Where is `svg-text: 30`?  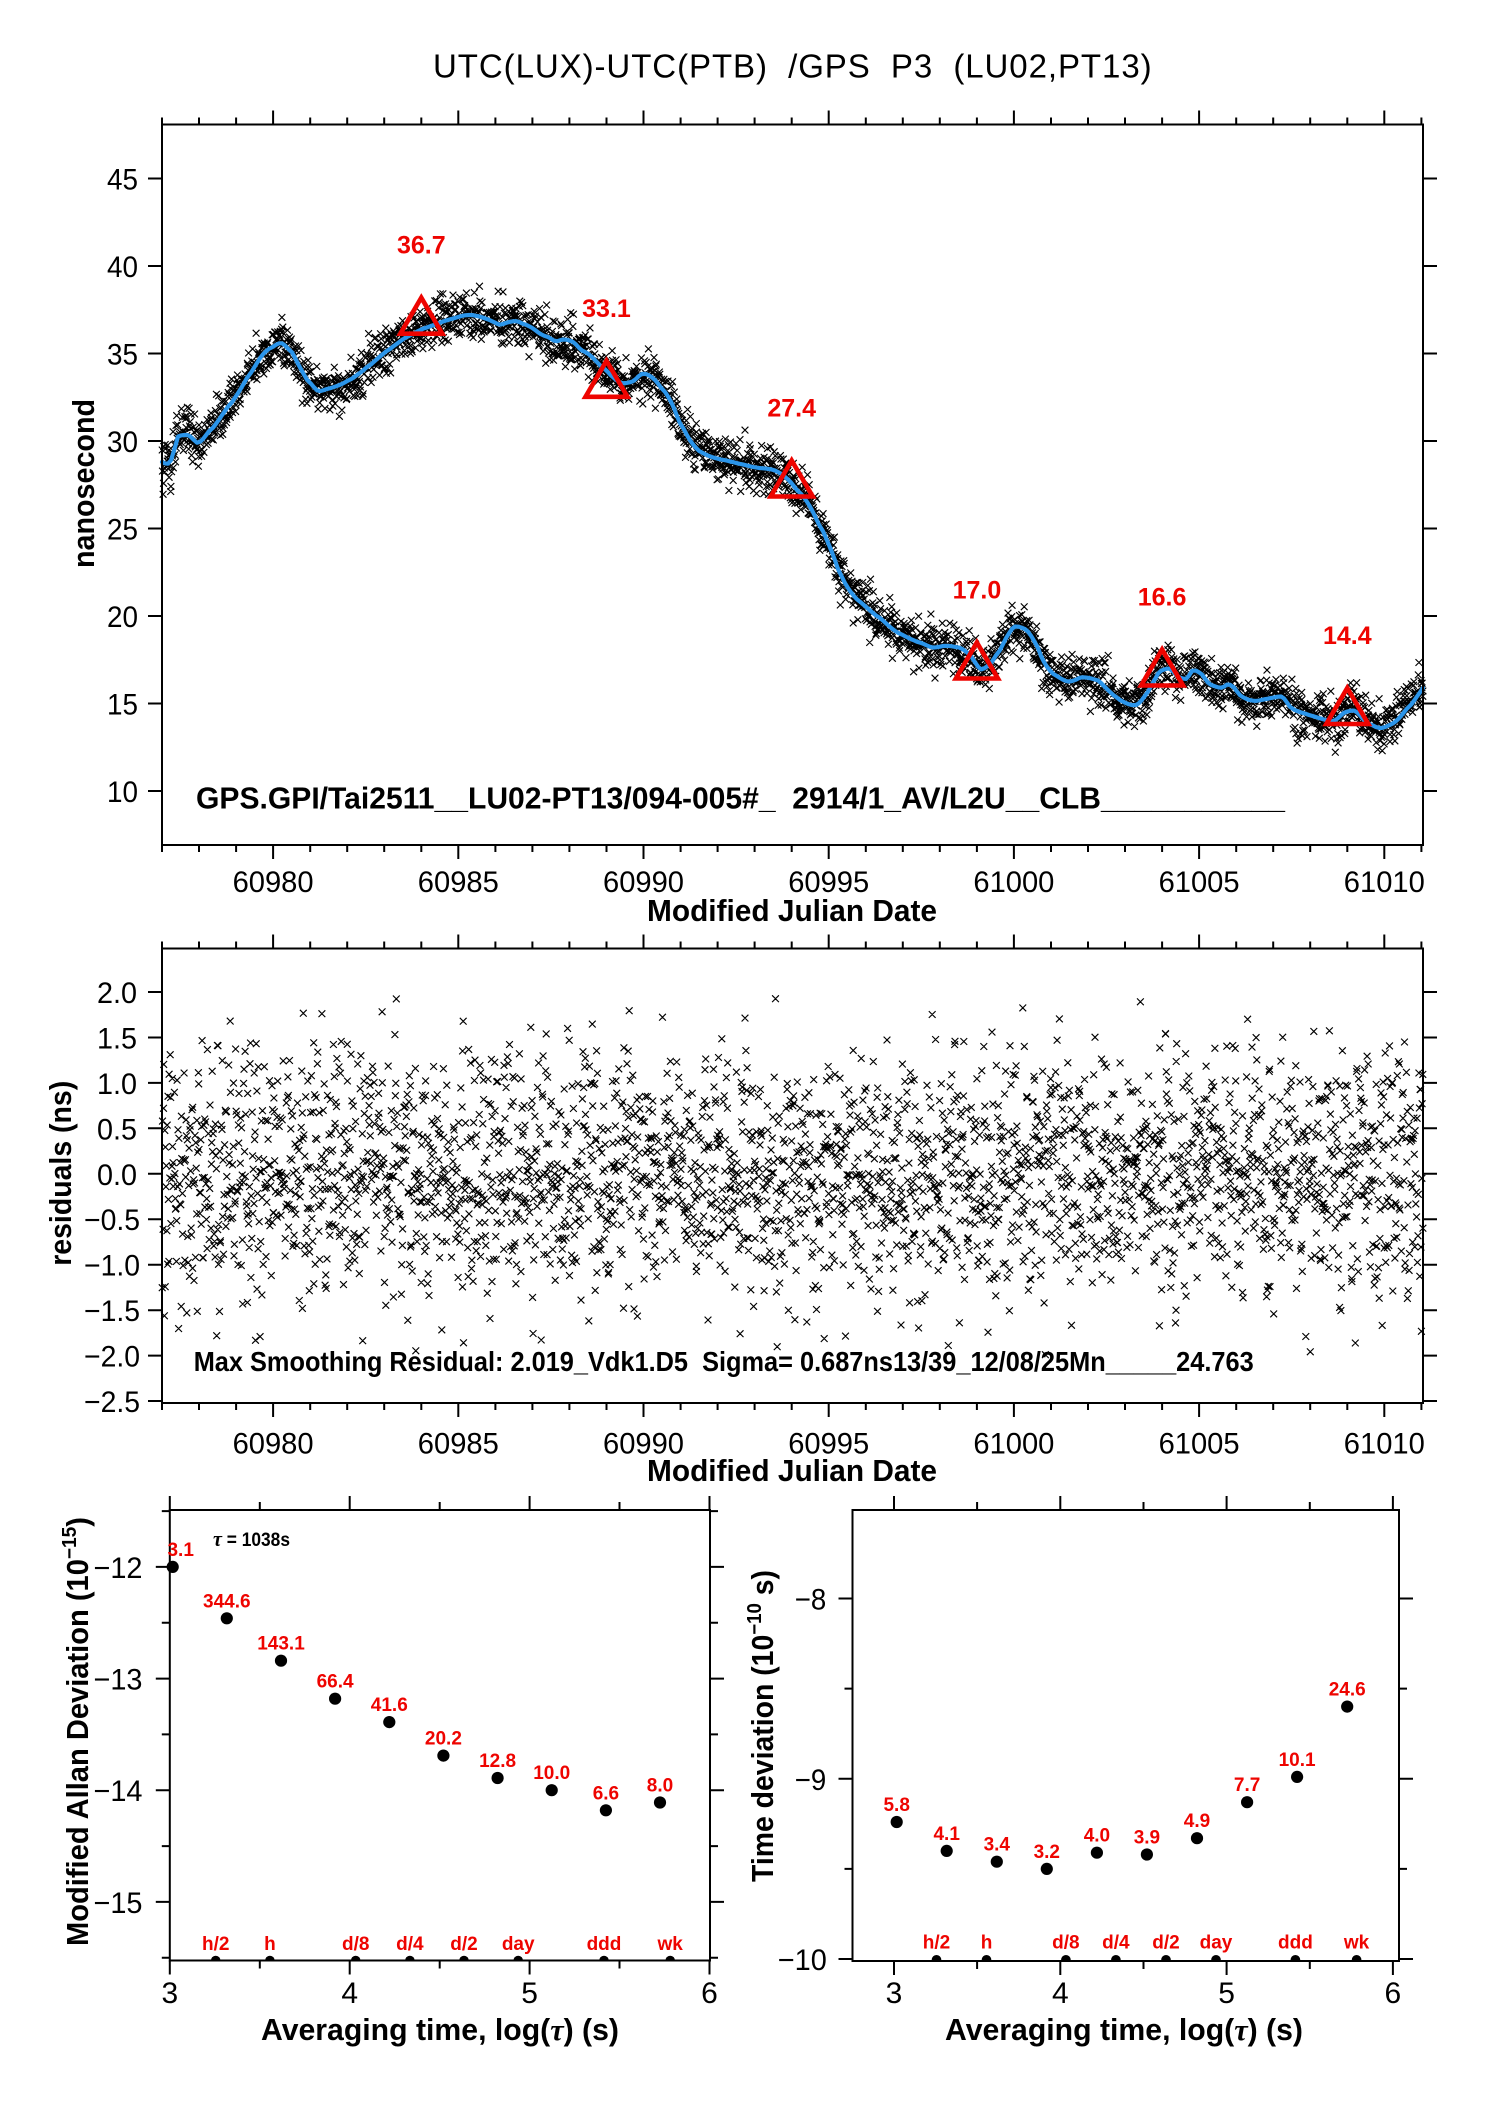 svg-text: 30 is located at coordinates (122, 442).